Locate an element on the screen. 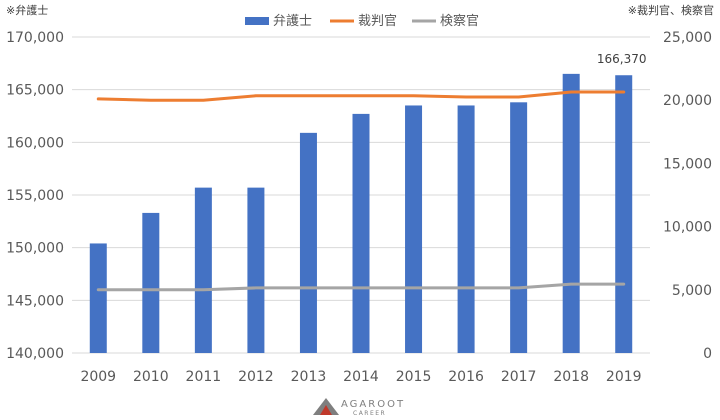  x-axis-tick-label: 2010 is located at coordinates (151, 377).